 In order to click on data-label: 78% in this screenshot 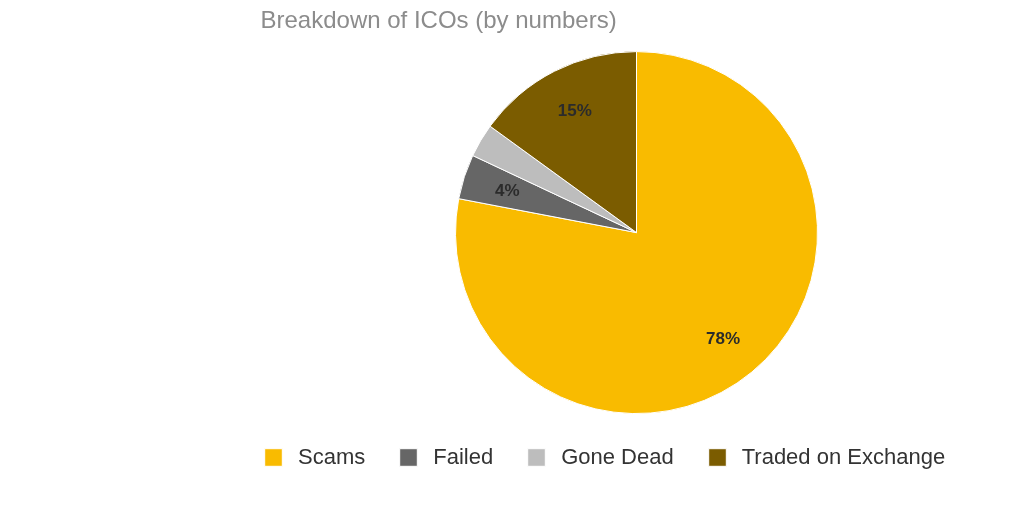, I will do `click(723, 338)`.